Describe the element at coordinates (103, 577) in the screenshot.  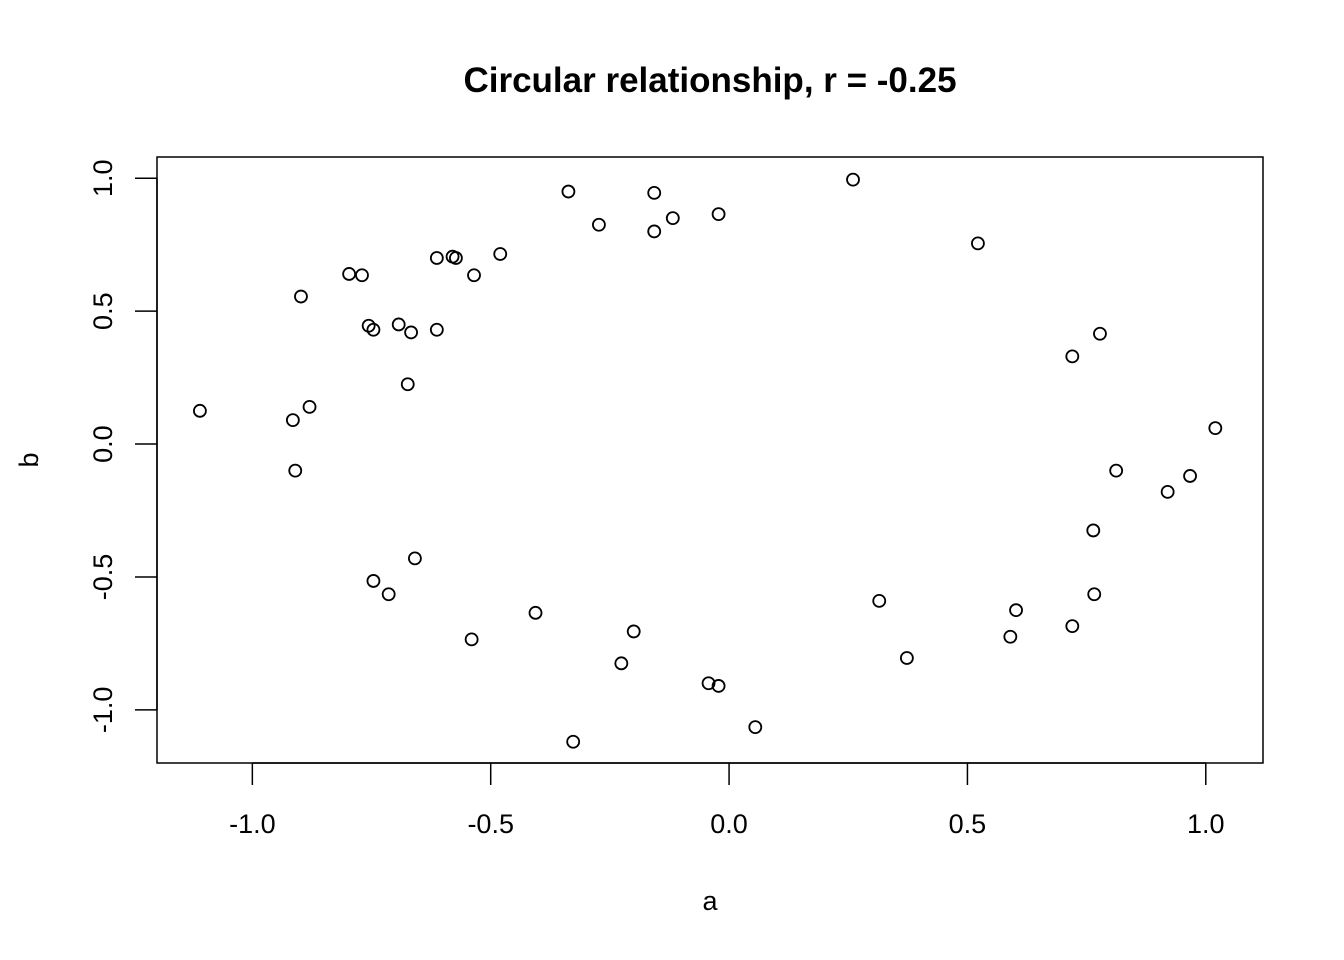
I see `y-tick-label: -0.5` at that location.